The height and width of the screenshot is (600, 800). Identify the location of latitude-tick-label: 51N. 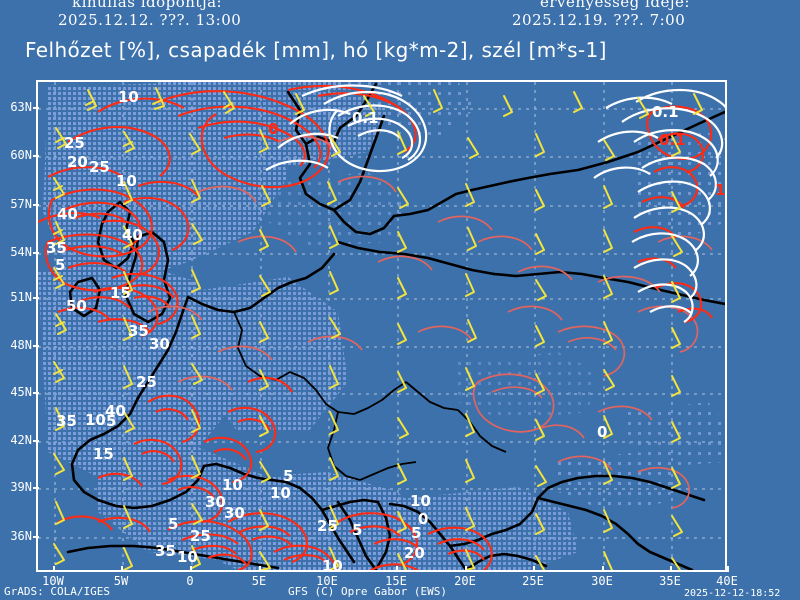
(21, 297).